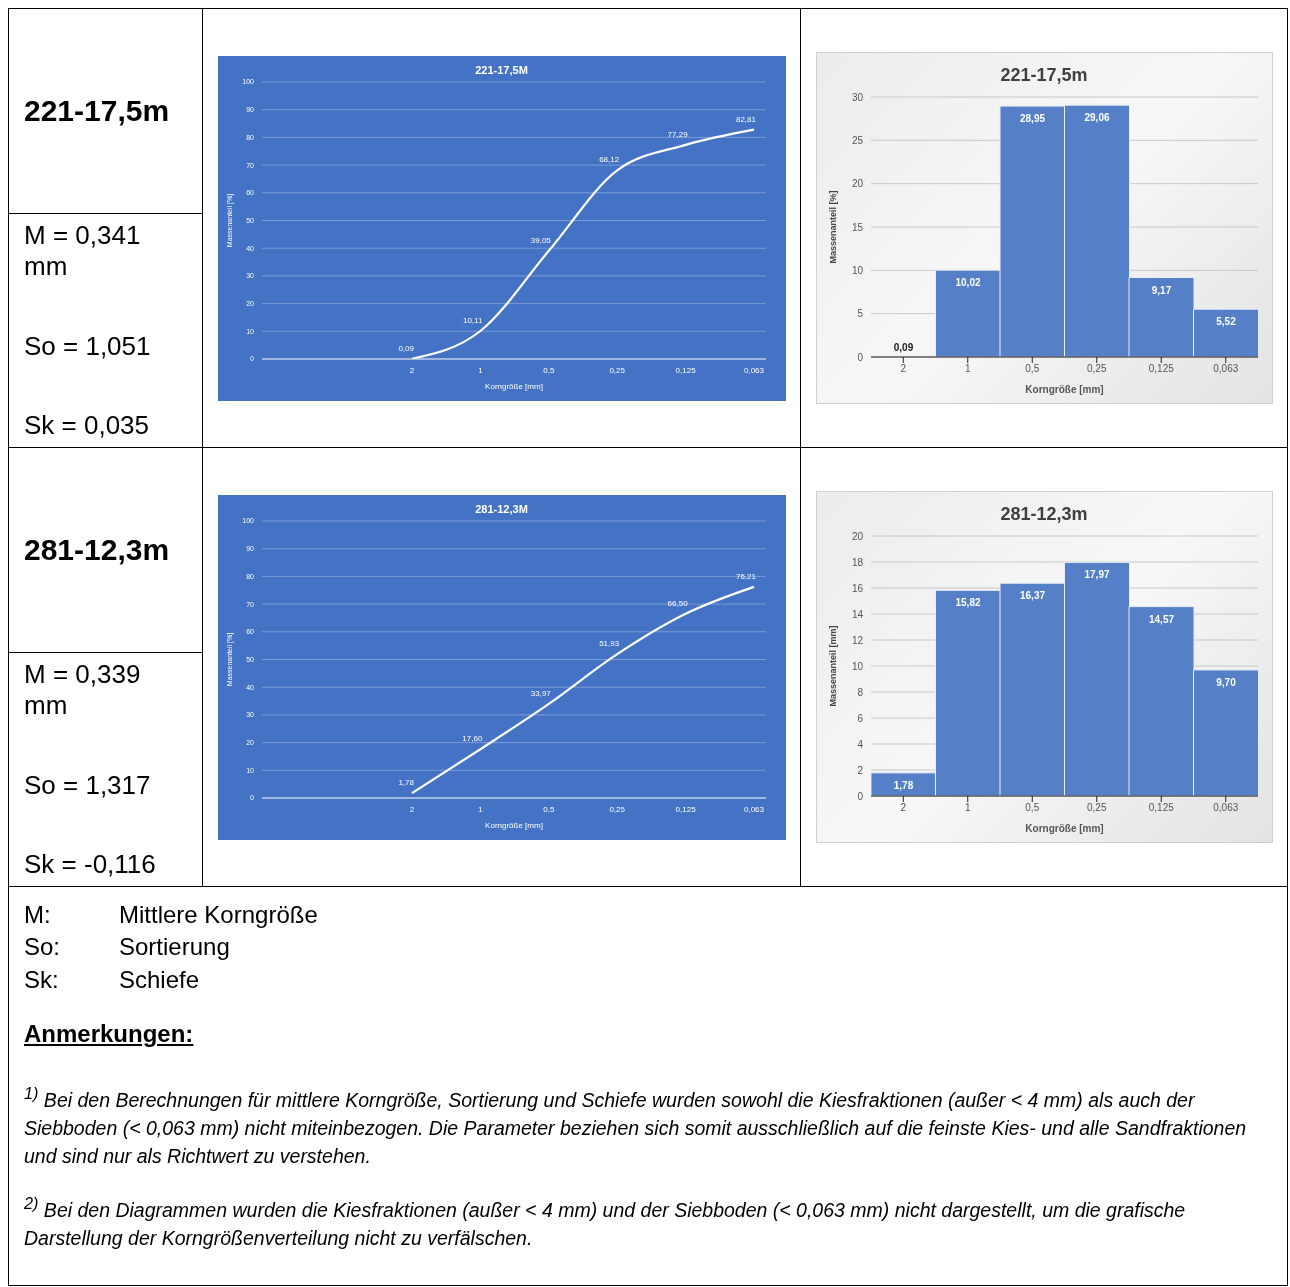 This screenshot has height=1287, width=1290. I want to click on y-tick-label: 8, so click(859, 692).